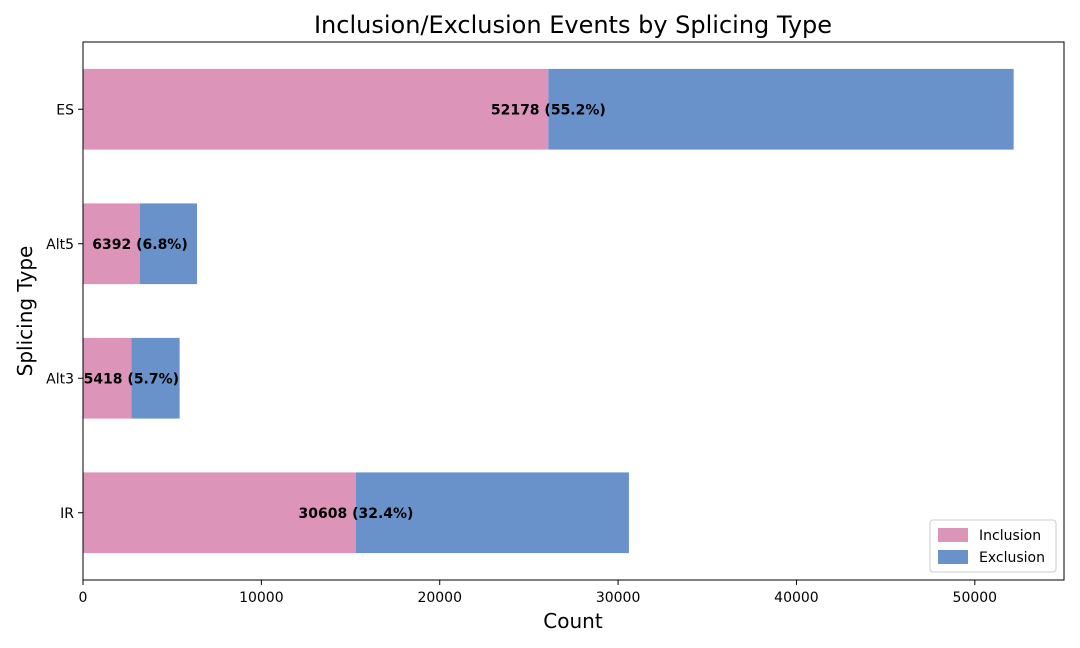  What do you see at coordinates (953, 535) in the screenshot?
I see `legend-swatch-inclusion` at bounding box center [953, 535].